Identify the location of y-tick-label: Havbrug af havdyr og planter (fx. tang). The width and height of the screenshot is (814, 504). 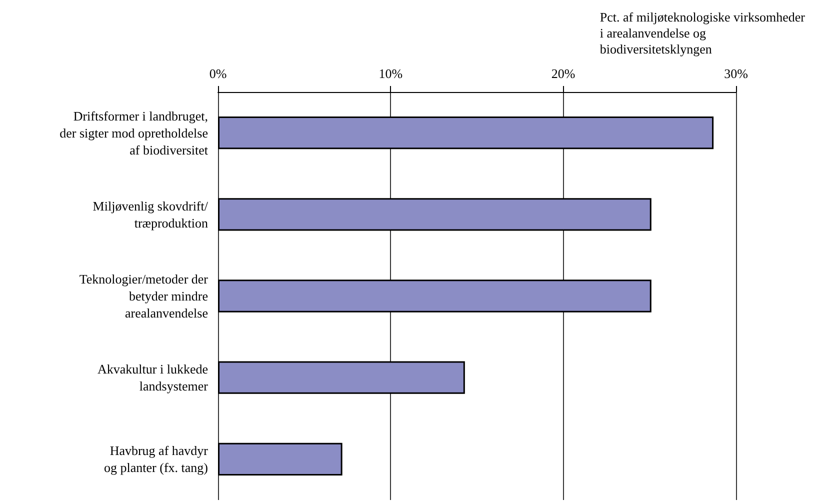
(156, 459).